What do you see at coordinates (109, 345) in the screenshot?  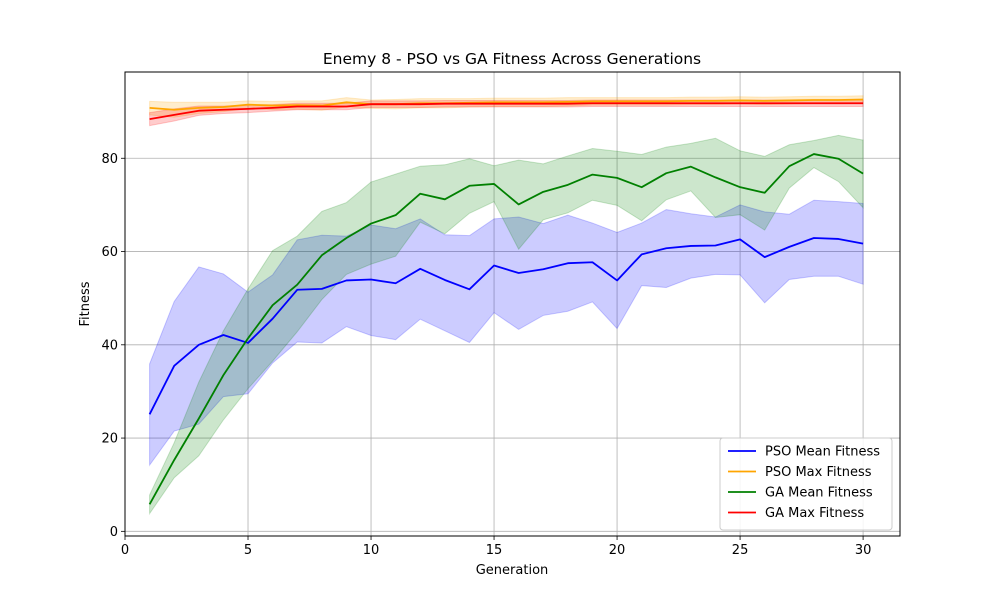 I see `y-tick-label-2: 40` at bounding box center [109, 345].